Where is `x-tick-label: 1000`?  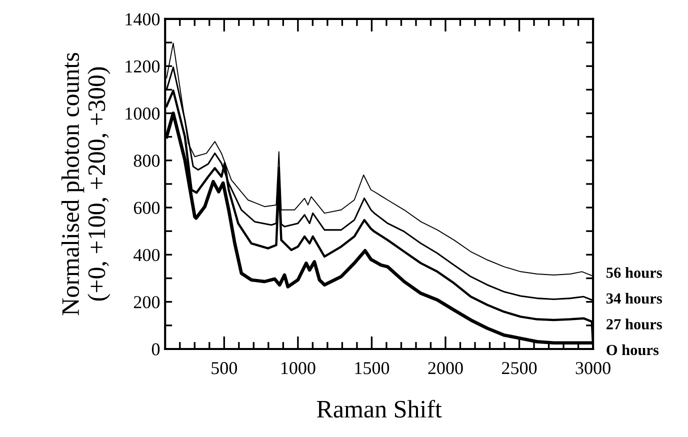
x-tick-label: 1000 is located at coordinates (298, 368).